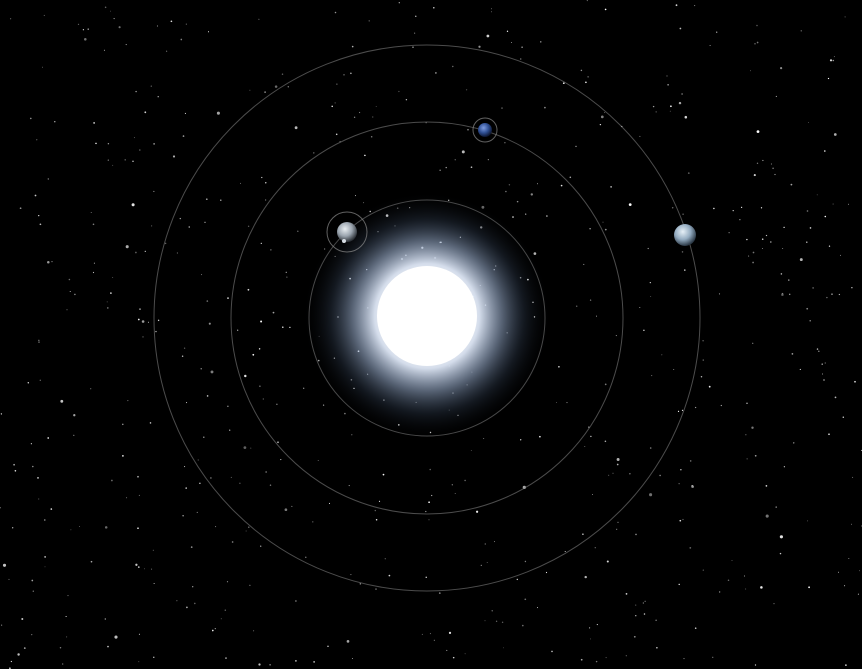 The image size is (862, 669). I want to click on planet-pale-blue, so click(685, 235).